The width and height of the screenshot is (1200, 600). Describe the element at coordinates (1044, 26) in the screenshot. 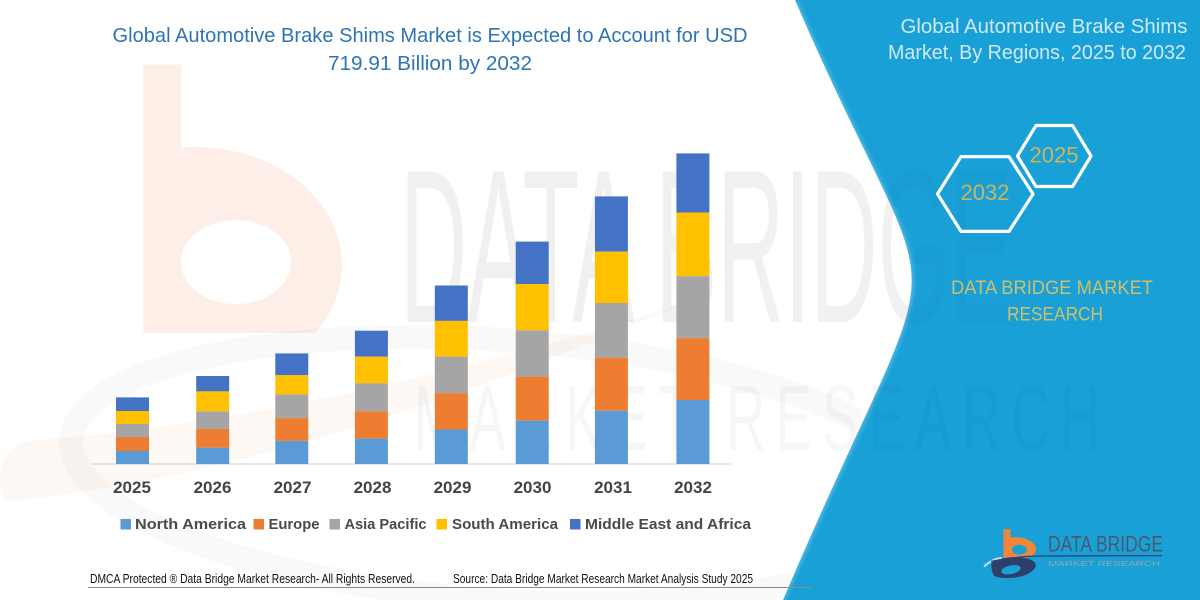

I see `svg-text: Global Automotive Brake Shims` at that location.